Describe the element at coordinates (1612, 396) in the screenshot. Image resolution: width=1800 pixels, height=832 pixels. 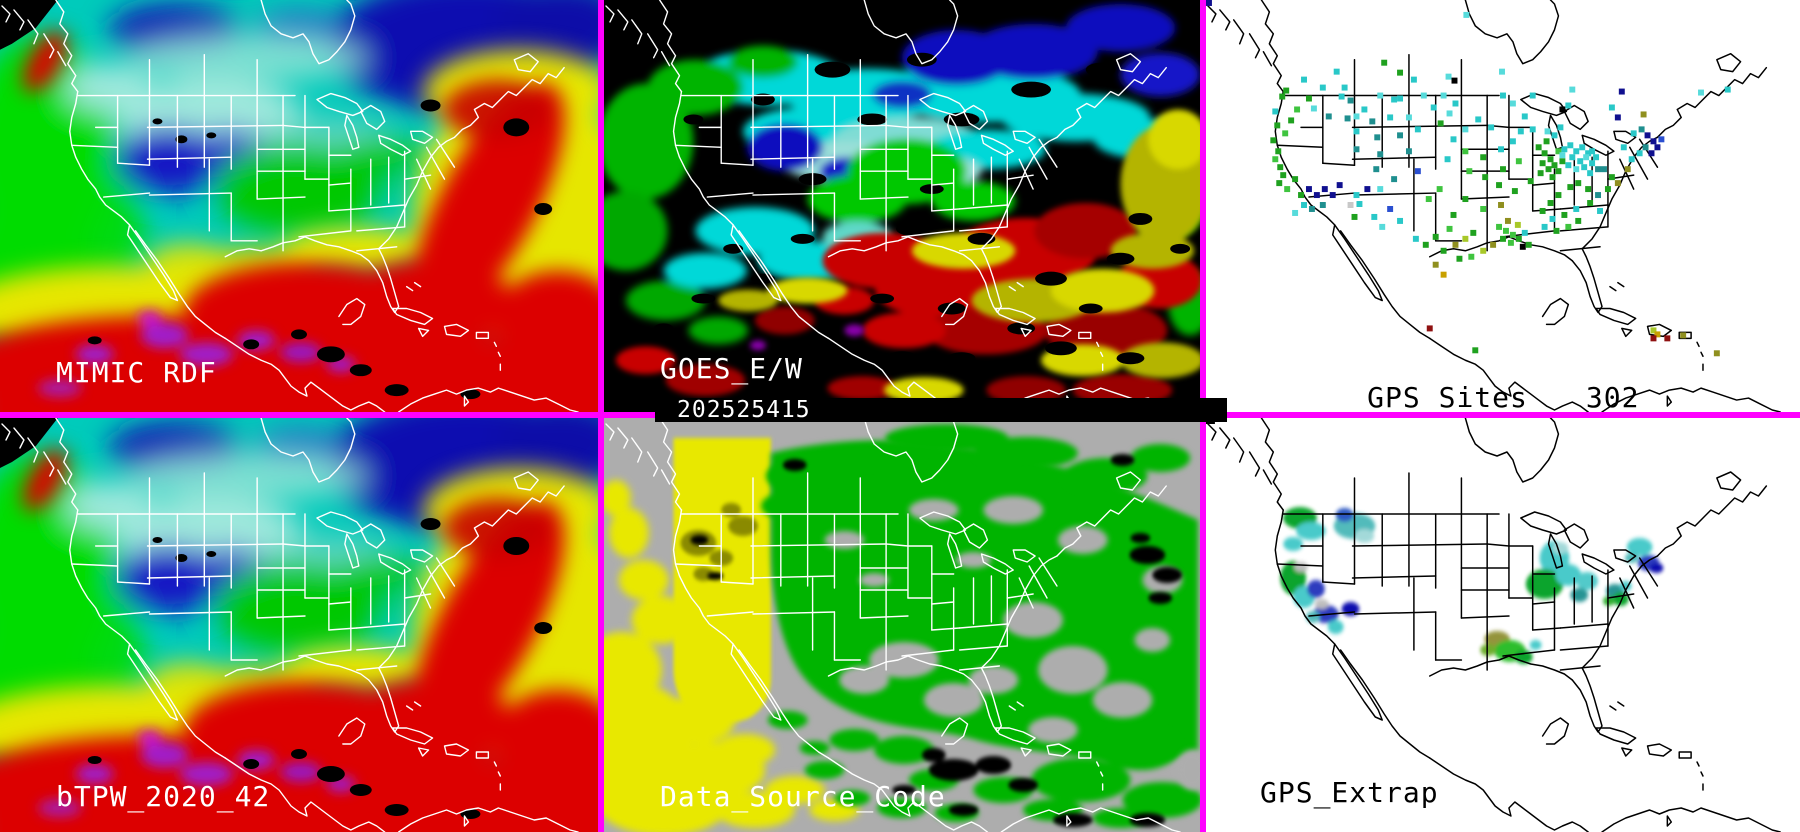
I see `gps-sites-count: 302` at that location.